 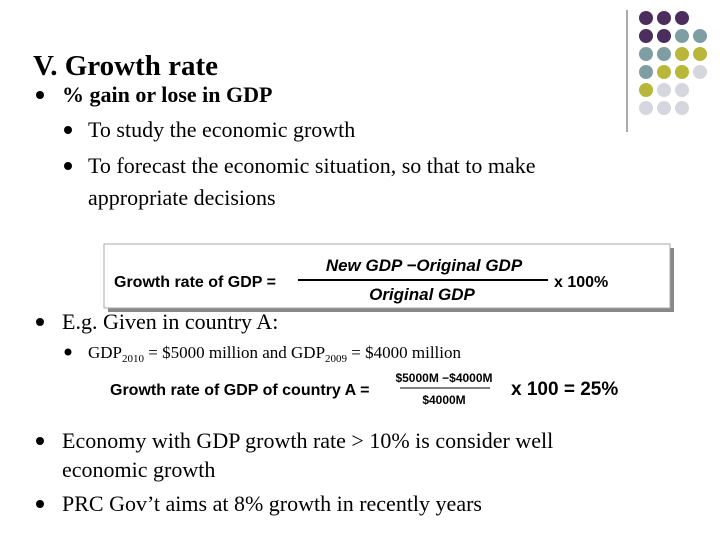 I want to click on formula-lhs: Growth rate of GDP of country A =, so click(x=239, y=390).